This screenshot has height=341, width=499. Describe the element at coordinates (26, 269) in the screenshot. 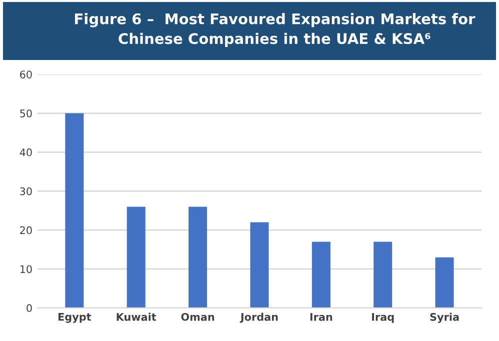

I see `y-tick-label: 10` at that location.